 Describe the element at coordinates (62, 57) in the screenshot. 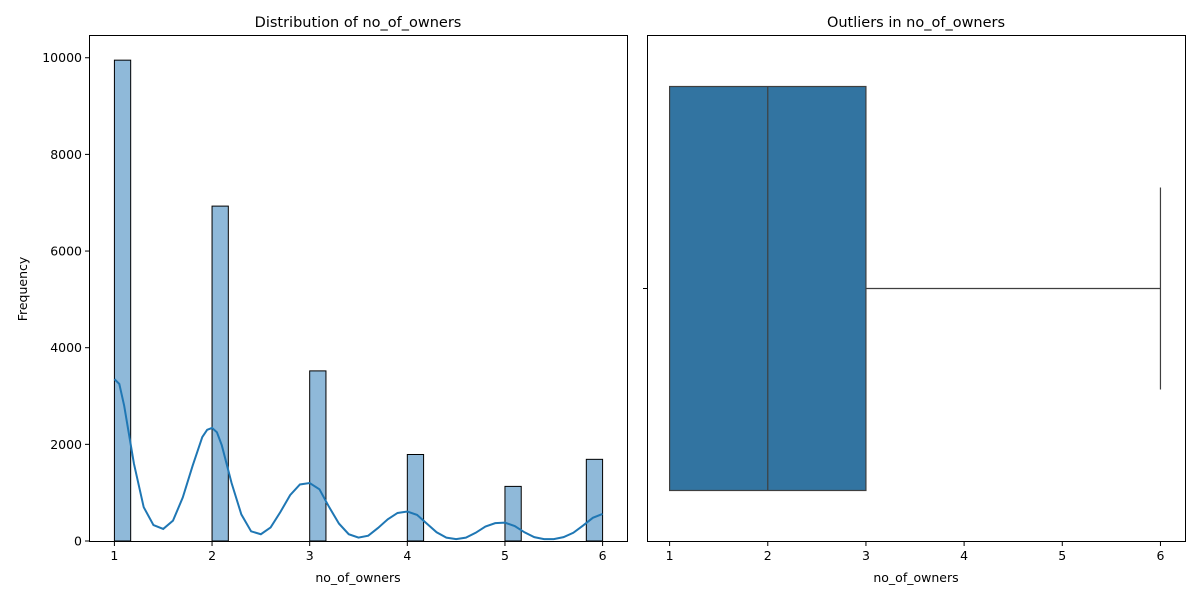

I see `y-tick-label: 10000` at that location.